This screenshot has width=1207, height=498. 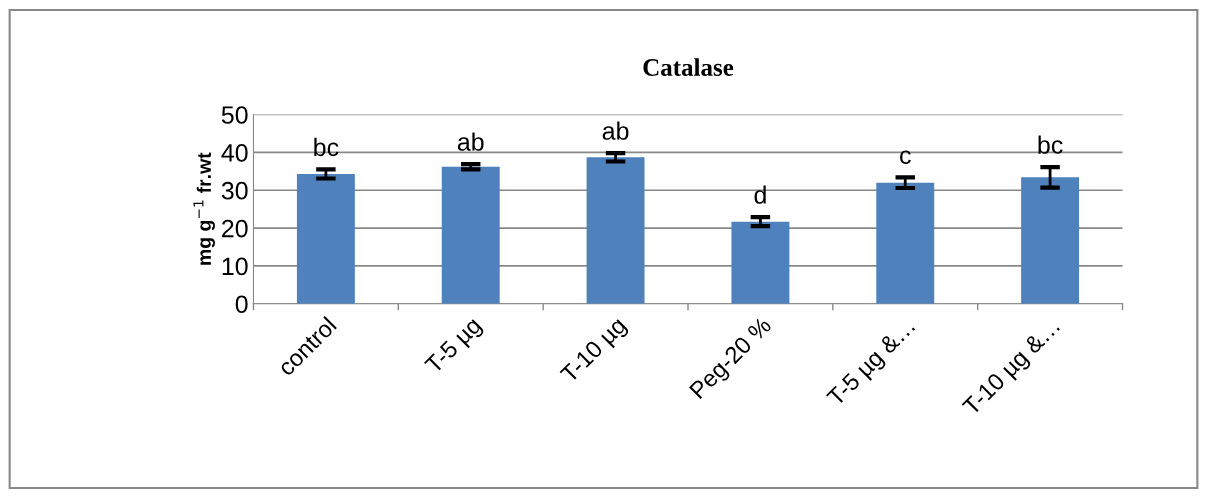 I want to click on y-axis-title: mg g$^{−1}$ fr.wt, so click(x=204, y=208).